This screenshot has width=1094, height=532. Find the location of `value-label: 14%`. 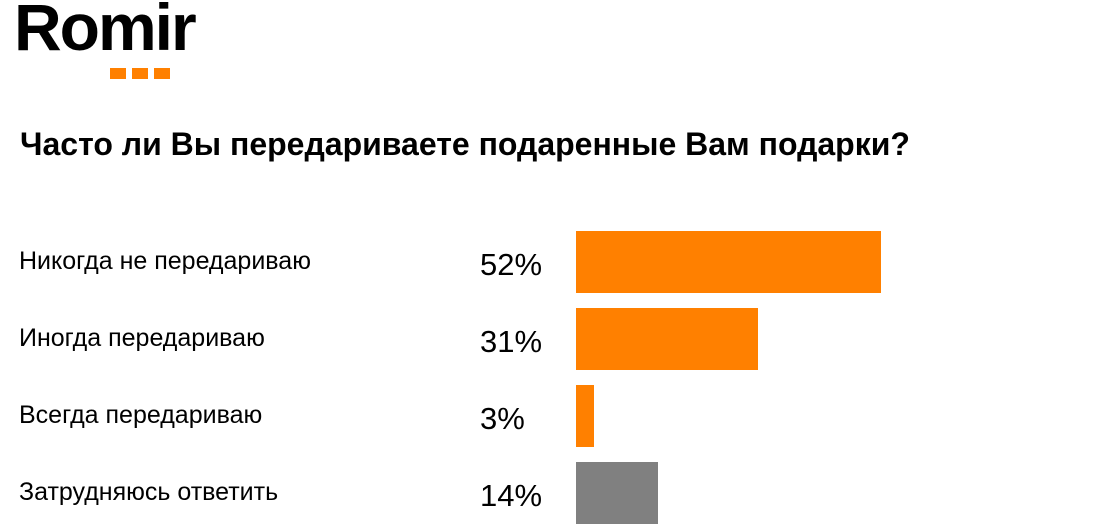

value-label: 14% is located at coordinates (511, 495).